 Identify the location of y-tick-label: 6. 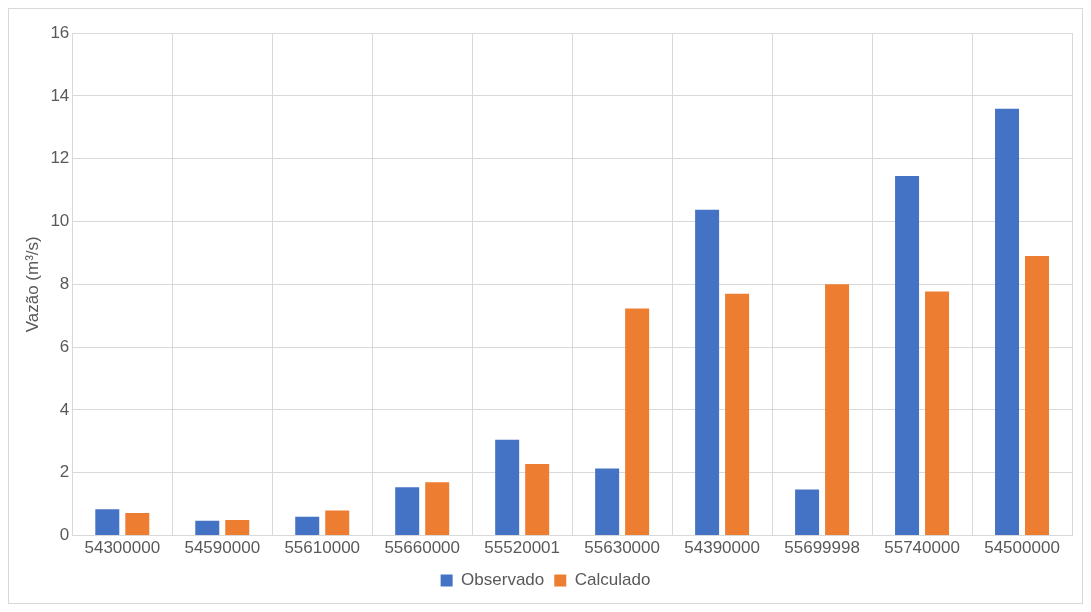
(64, 346).